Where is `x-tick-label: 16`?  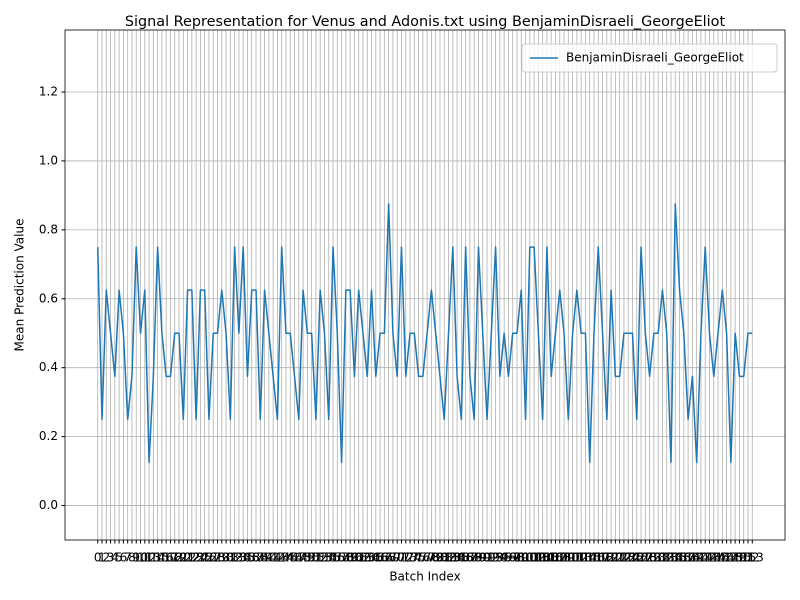 x-tick-label: 16 is located at coordinates (166, 558).